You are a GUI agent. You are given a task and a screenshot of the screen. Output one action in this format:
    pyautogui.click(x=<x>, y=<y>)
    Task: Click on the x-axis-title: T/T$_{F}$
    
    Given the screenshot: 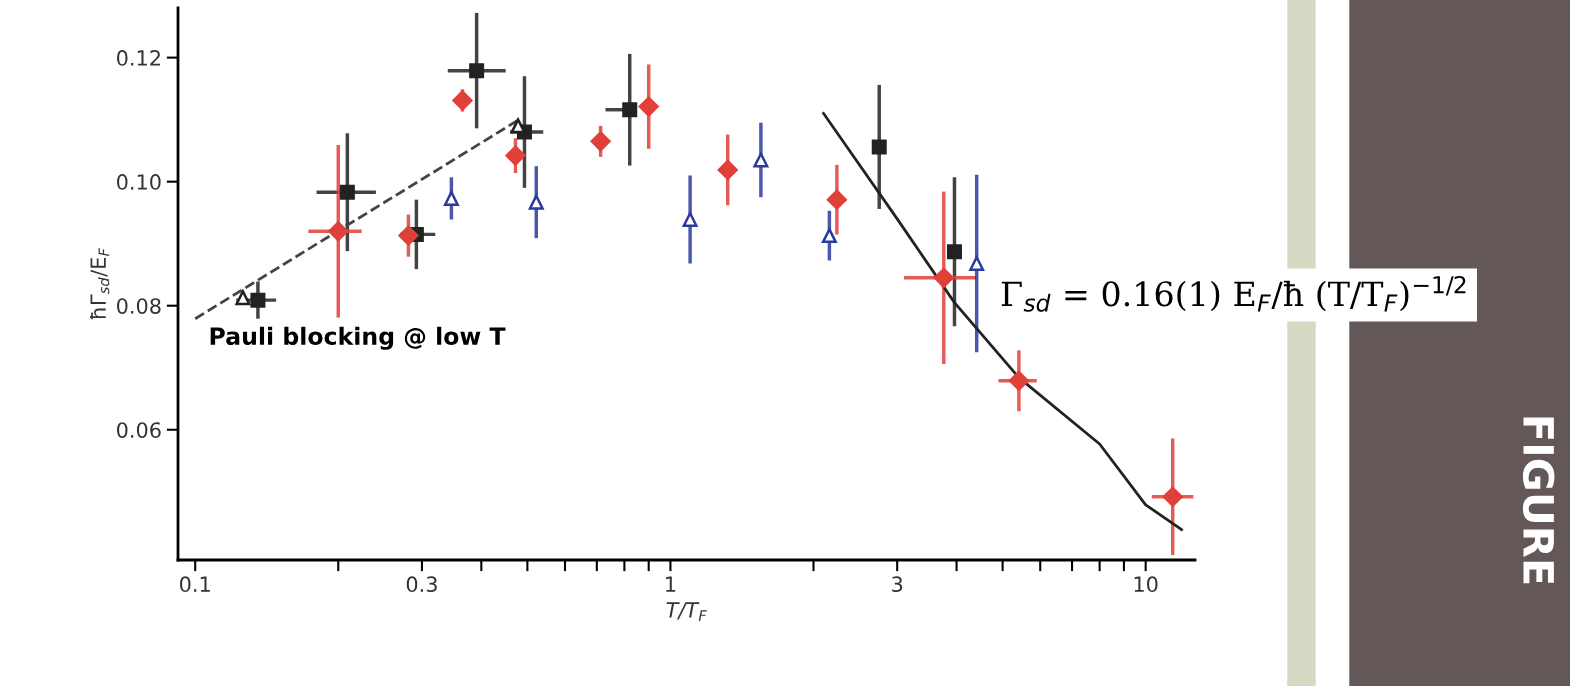 What is the action you would take?
    pyautogui.click(x=686, y=611)
    